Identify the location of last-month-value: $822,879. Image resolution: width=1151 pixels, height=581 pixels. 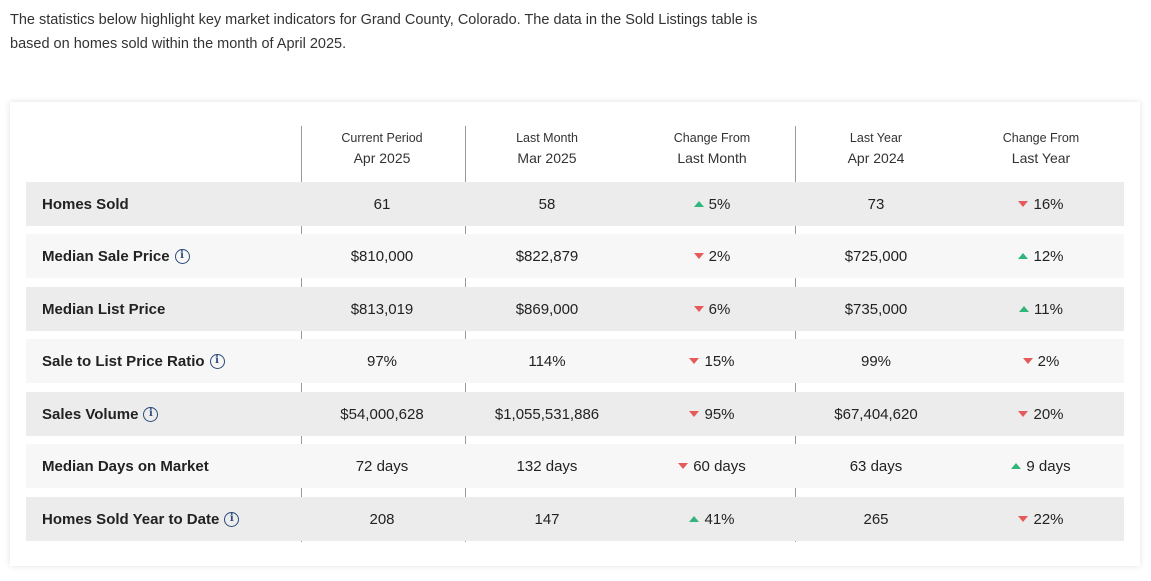
(547, 256).